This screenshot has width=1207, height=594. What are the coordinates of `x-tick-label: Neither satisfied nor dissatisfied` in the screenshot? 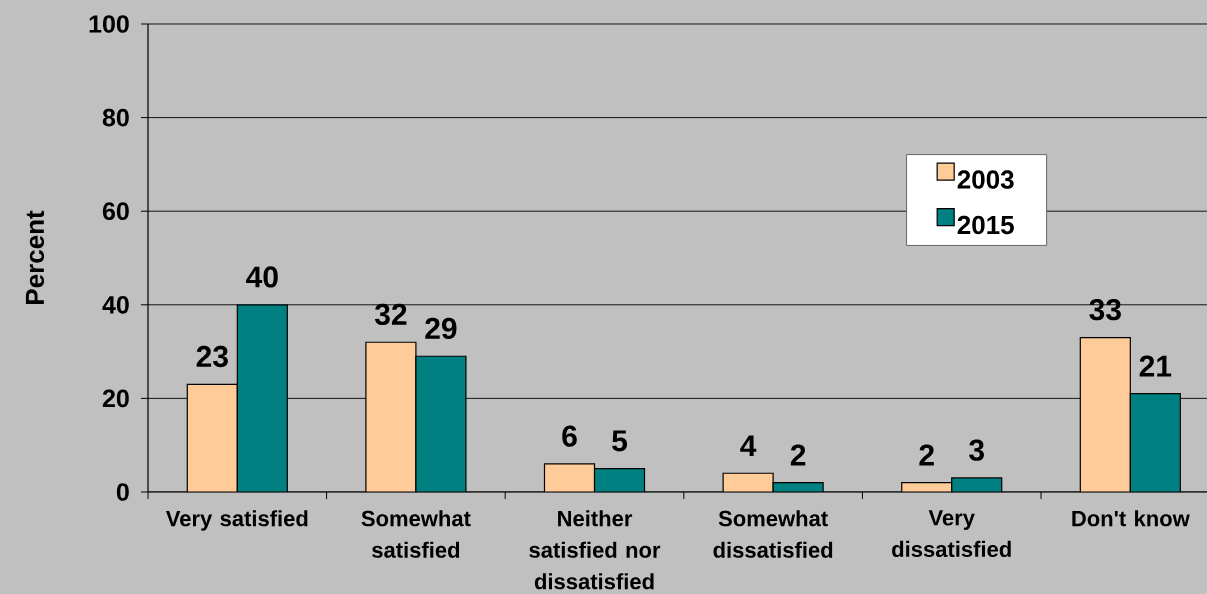 It's located at (595, 550).